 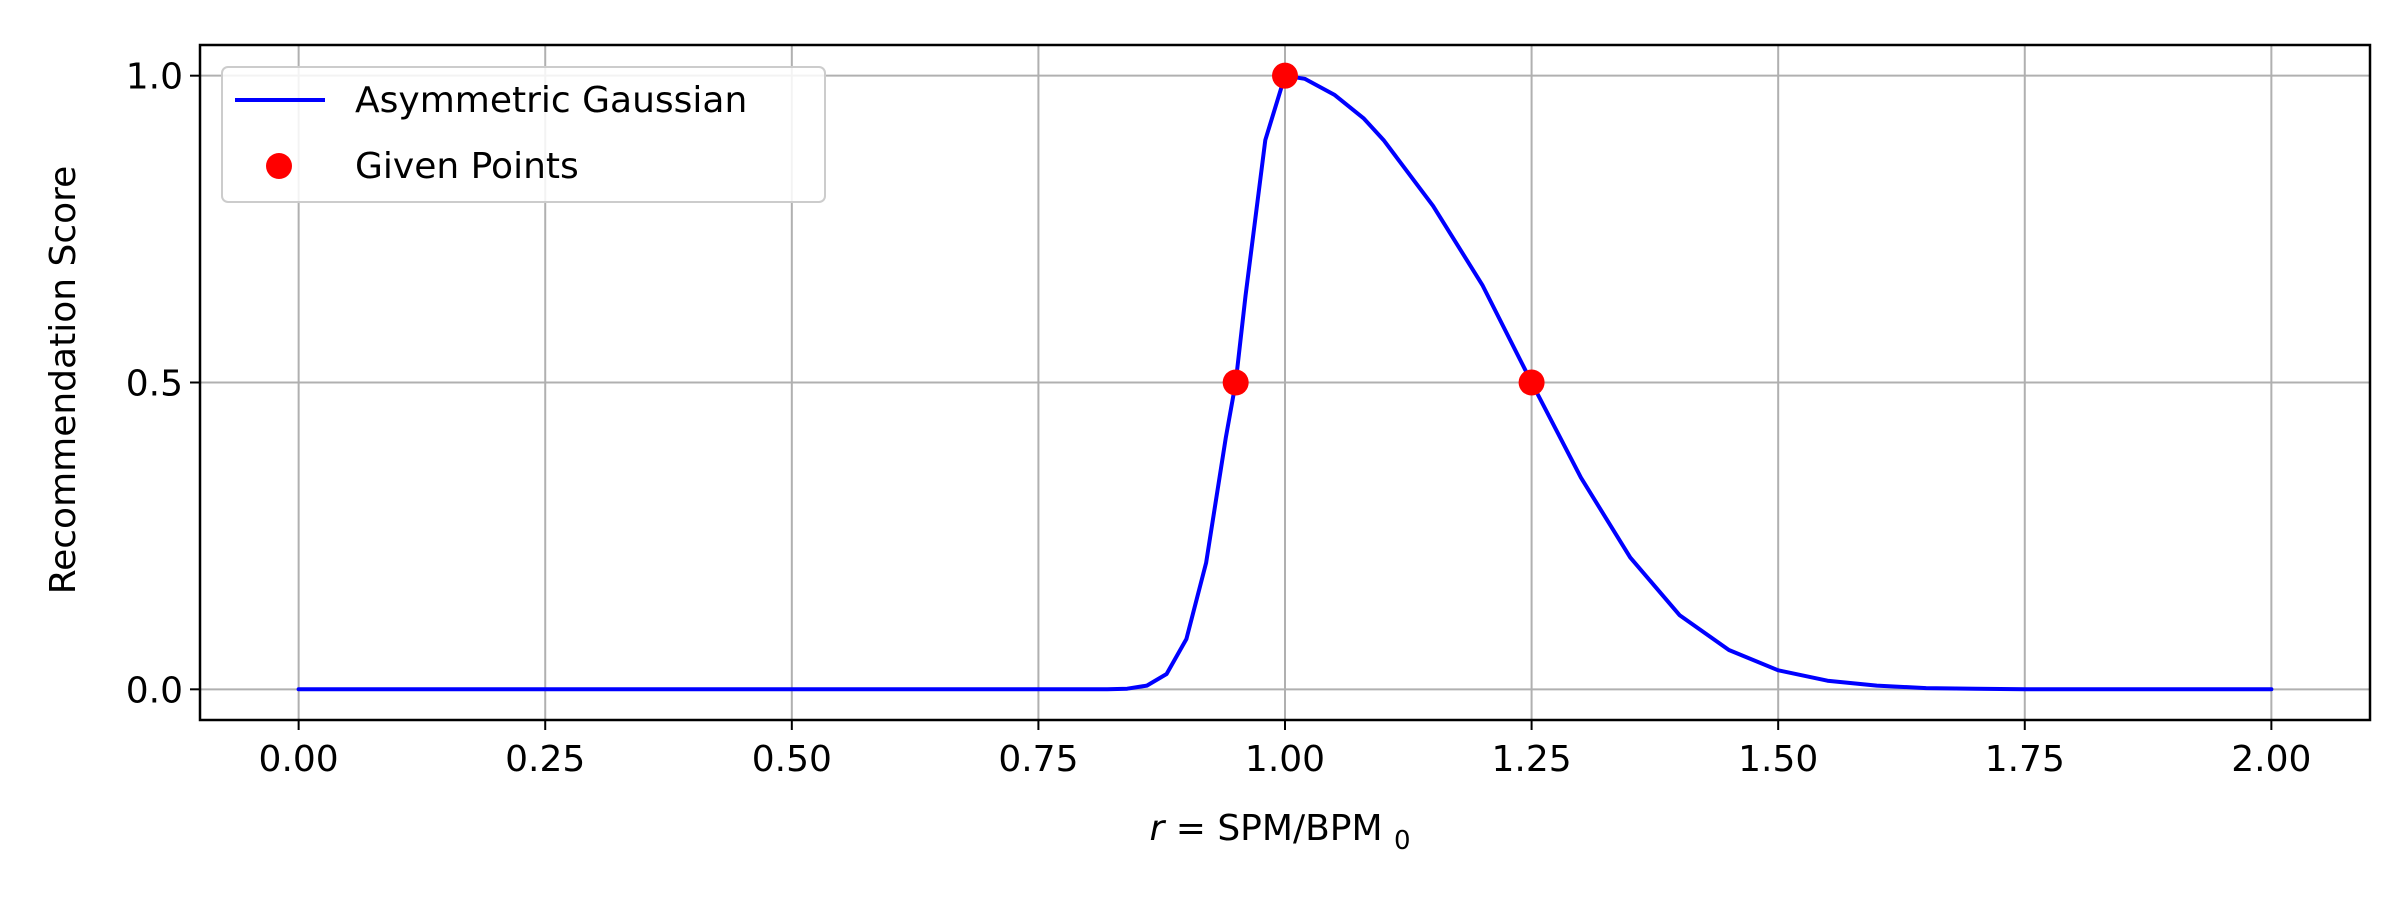 I want to click on x-axis-label-eq: =, so click(x=1197, y=828).